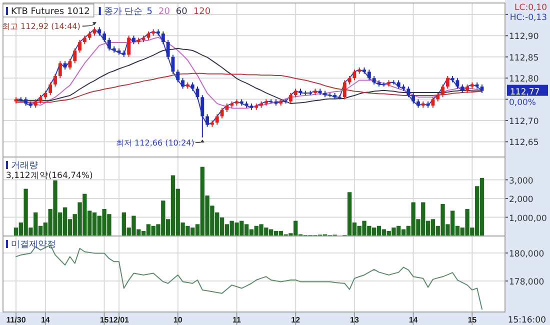  What do you see at coordinates (178, 320) in the screenshot?
I see `x-tick-label: 10` at bounding box center [178, 320].